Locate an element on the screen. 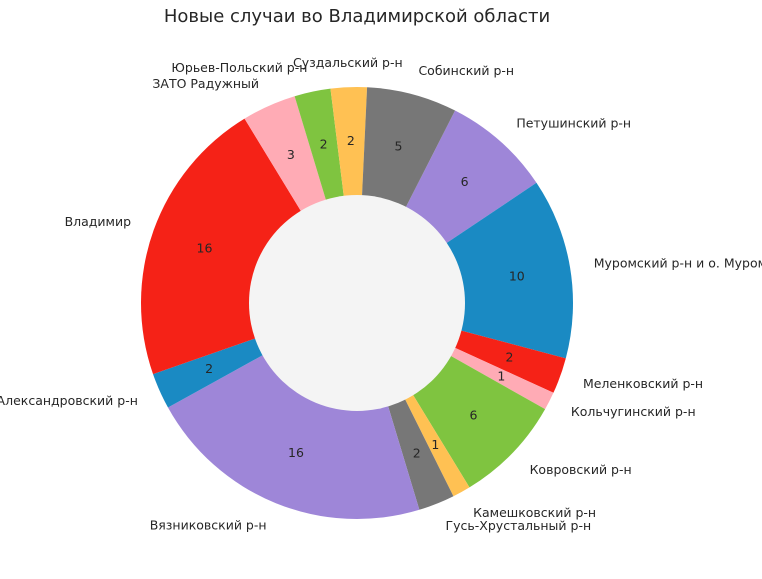 This screenshot has width=762, height=579. slice-label: Юрьев-Польский р-н is located at coordinates (239, 67).